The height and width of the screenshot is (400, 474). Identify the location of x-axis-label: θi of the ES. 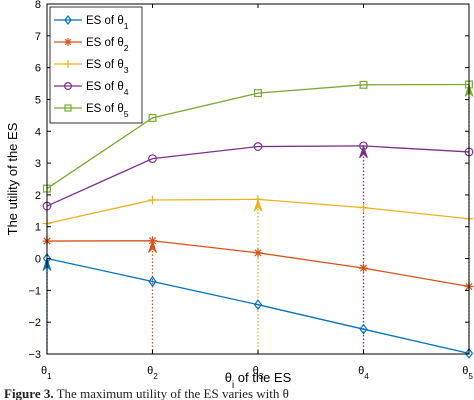
(258, 380).